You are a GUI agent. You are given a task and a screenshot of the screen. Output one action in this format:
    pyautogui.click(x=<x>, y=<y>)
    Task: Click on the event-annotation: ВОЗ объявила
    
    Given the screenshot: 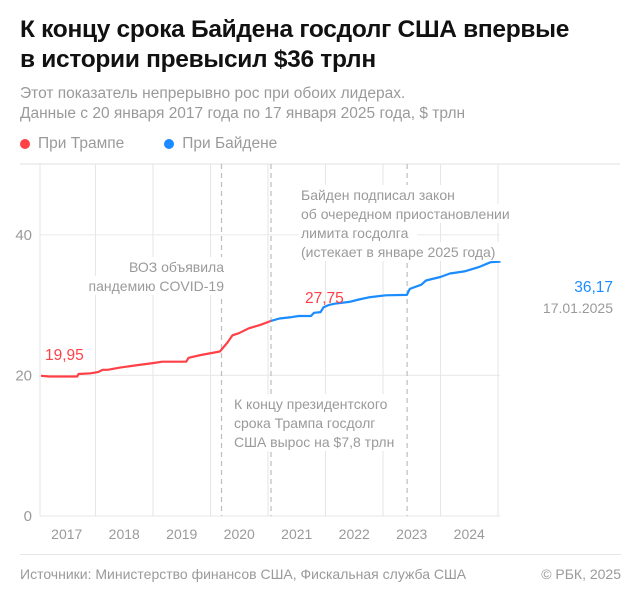 What is the action you would take?
    pyautogui.click(x=176, y=267)
    